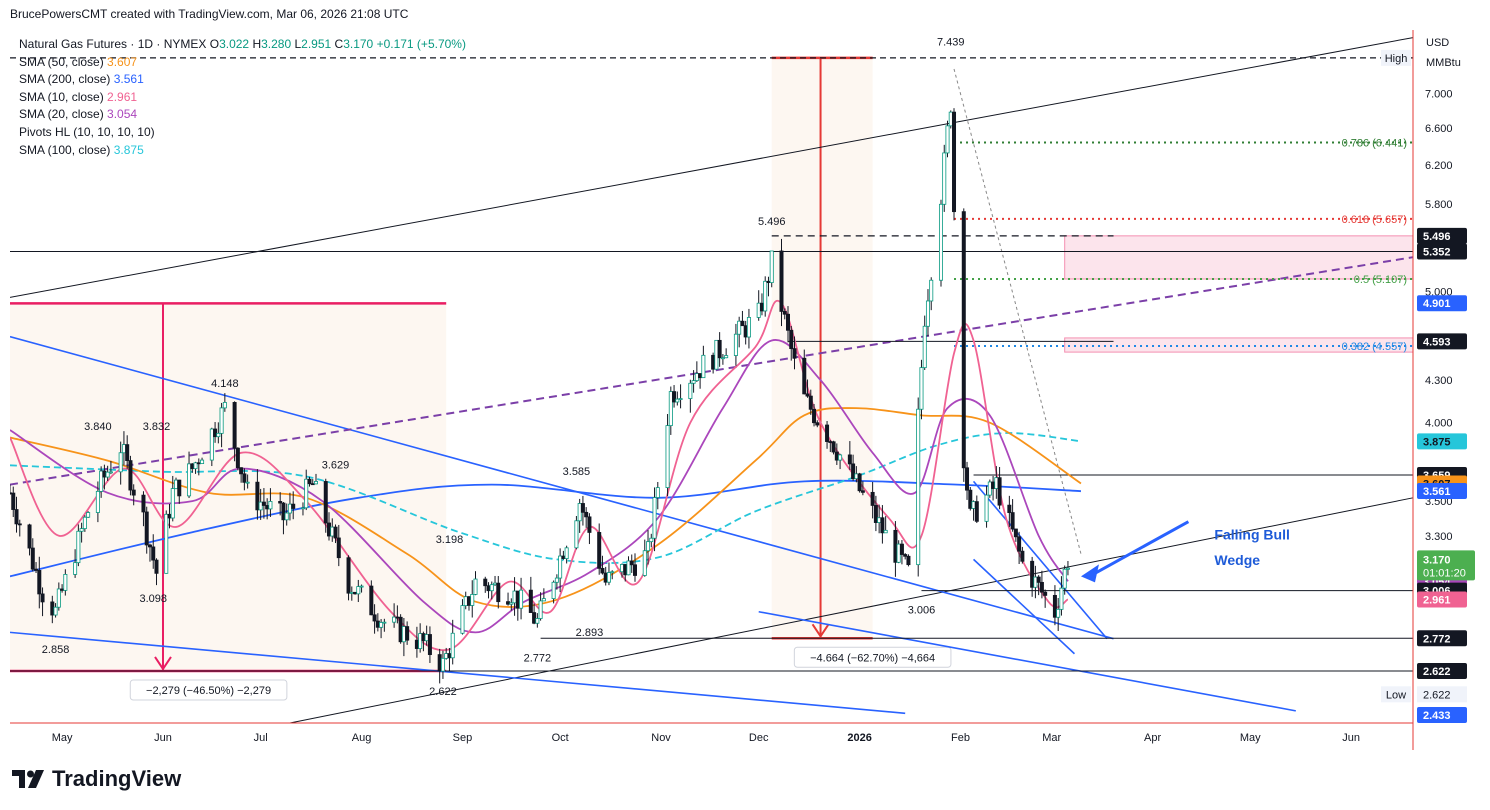 The image size is (1490, 810). I want to click on legend-indicator-3: SMA (20, close) 3.054, so click(242, 115).